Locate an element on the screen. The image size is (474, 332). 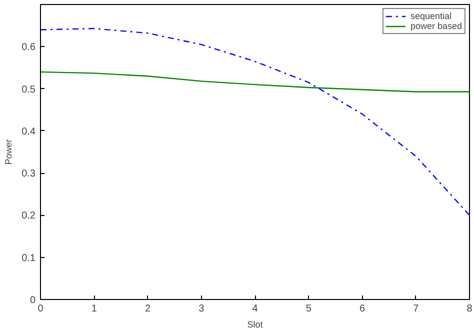
x-tick-label: 2 is located at coordinates (147, 309).